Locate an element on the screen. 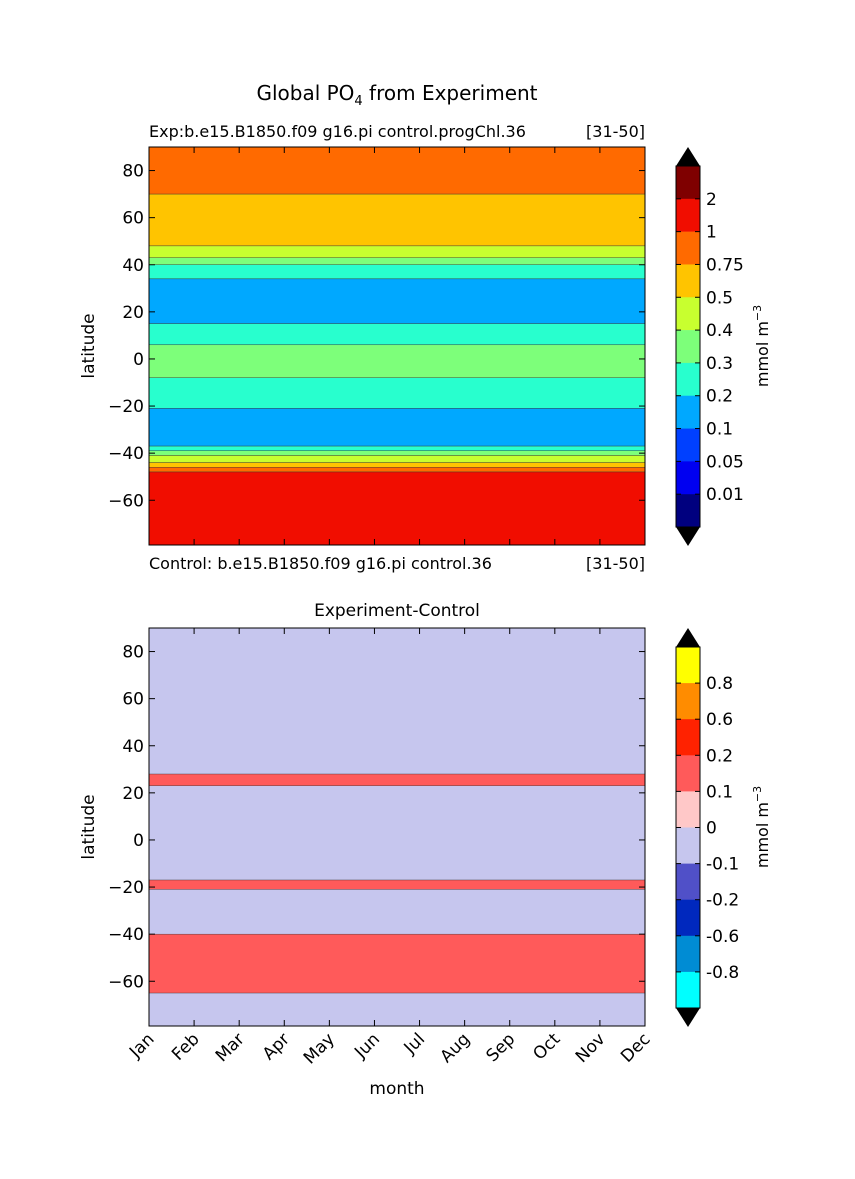 The width and height of the screenshot is (855, 1179). bottom-x-axis-label: month is located at coordinates (396, 1089).